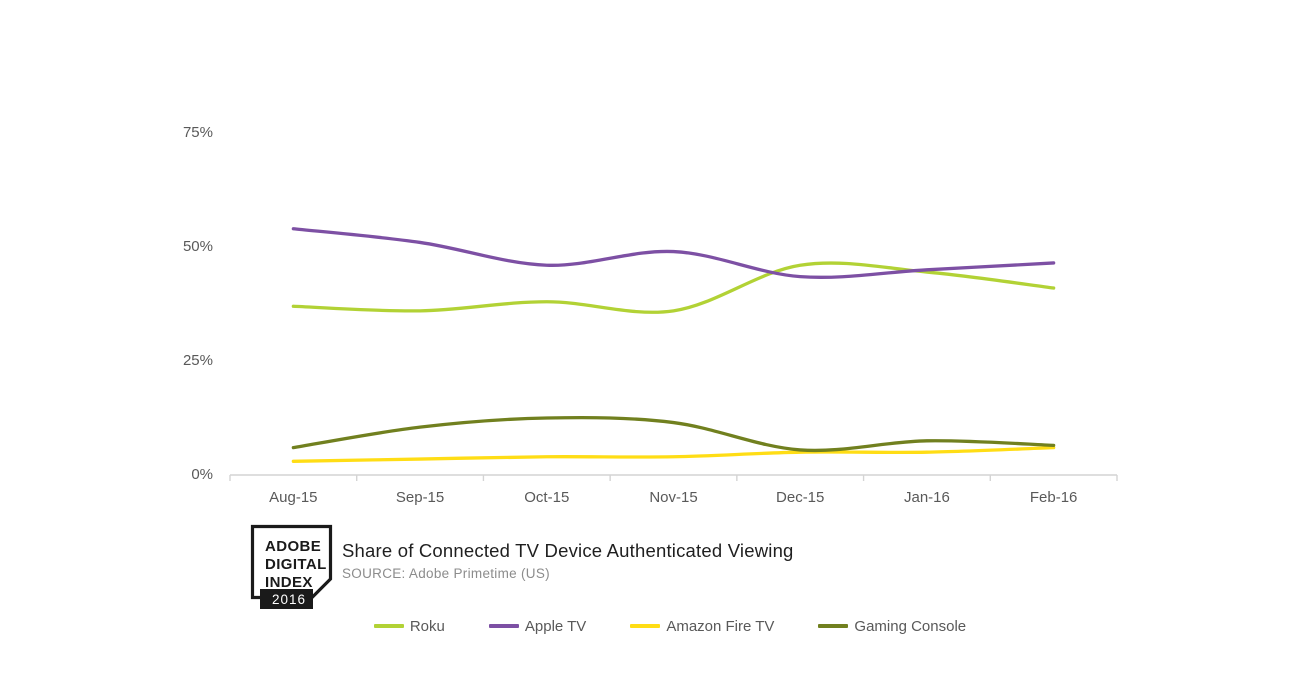  I want to click on y-tick-label-50: 50%, so click(197, 246).